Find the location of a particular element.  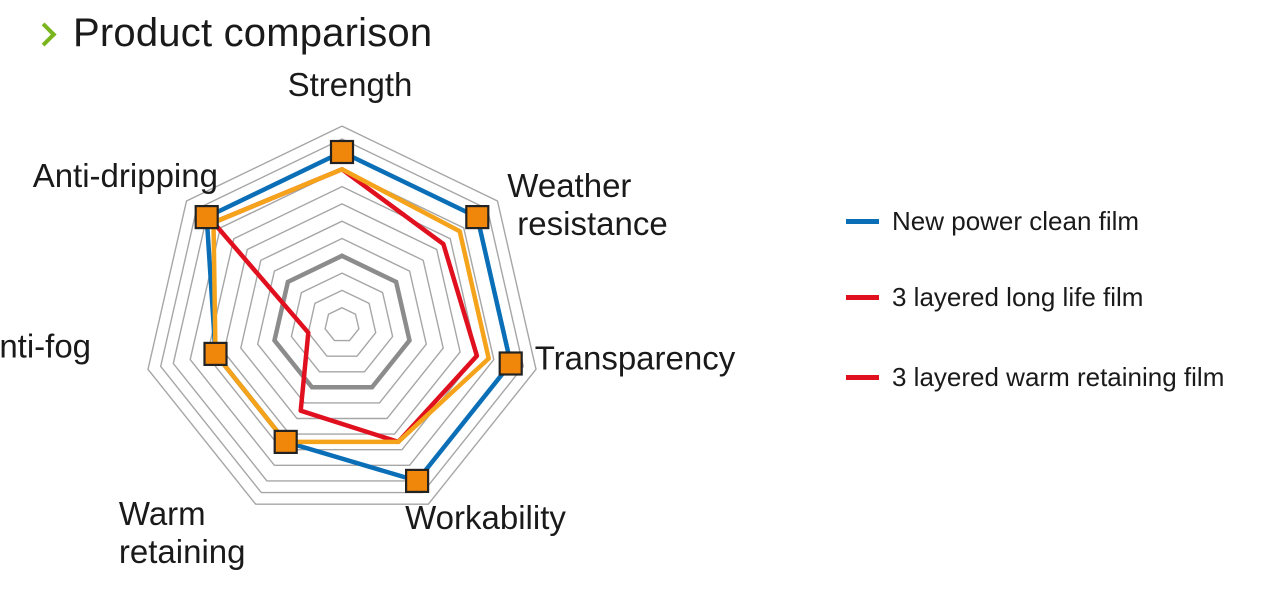

axis-label-line: retaining is located at coordinates (182, 551).